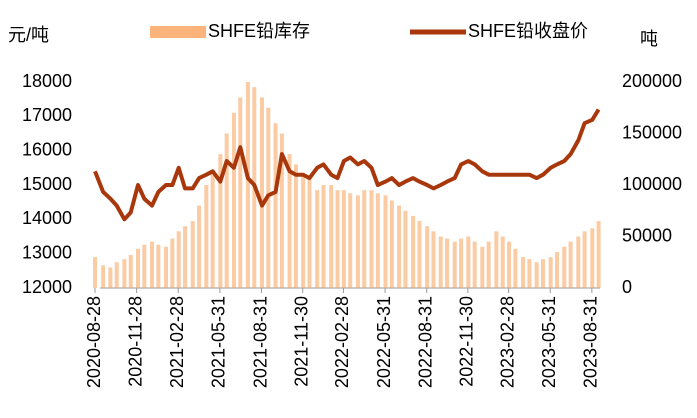  Describe the element at coordinates (647, 235) in the screenshot. I see `y2-tick-label: 50000` at that location.